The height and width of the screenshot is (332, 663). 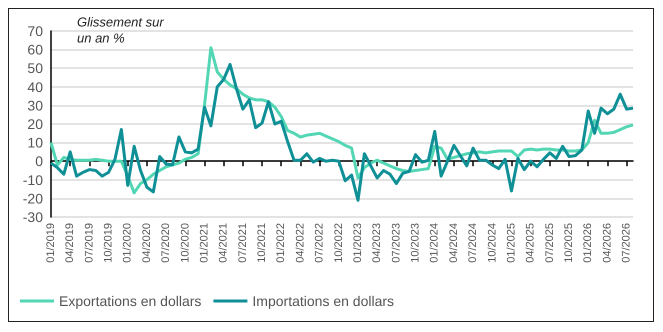 I want to click on x-tick-label: 10/2021, so click(x=262, y=243).